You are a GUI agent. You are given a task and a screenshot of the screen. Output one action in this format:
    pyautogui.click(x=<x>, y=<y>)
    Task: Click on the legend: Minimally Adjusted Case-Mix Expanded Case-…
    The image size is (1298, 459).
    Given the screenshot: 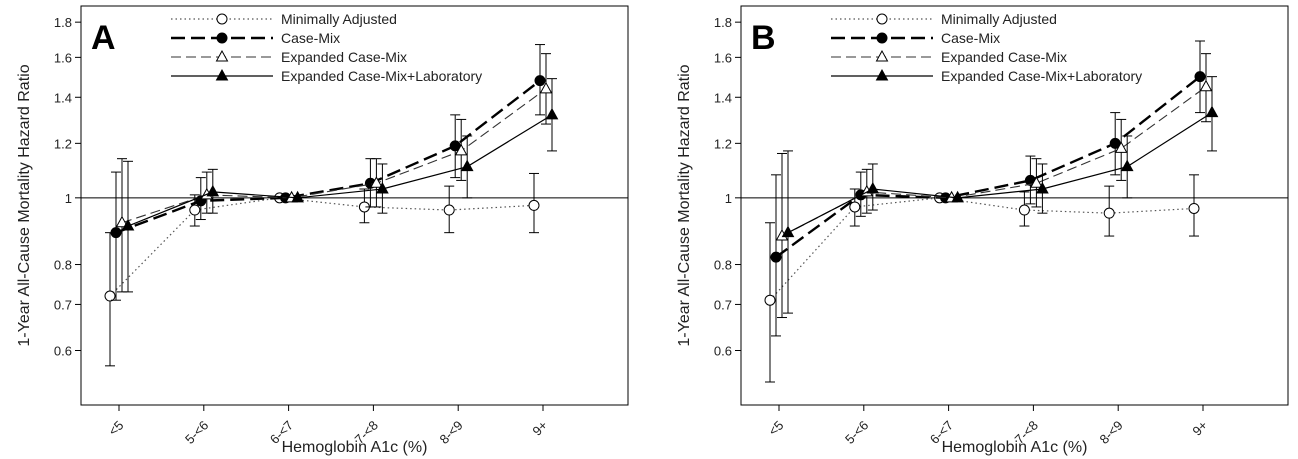 What is the action you would take?
    pyautogui.click(x=326, y=47)
    